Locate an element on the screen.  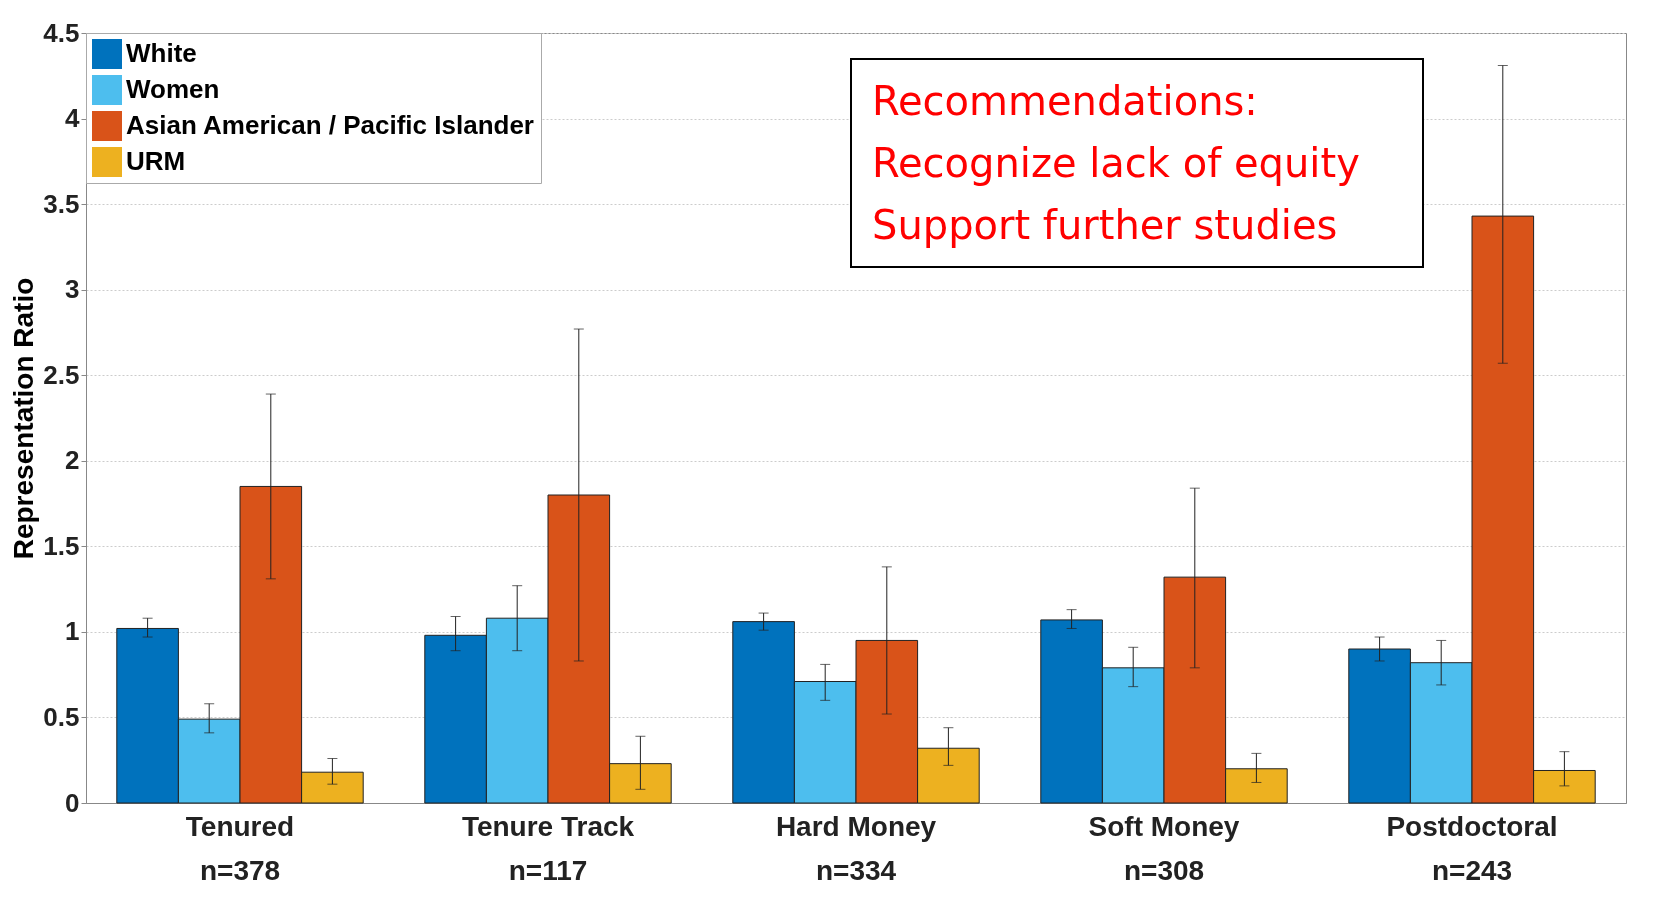
annotation: Recommendations: is located at coordinates (1065, 101).